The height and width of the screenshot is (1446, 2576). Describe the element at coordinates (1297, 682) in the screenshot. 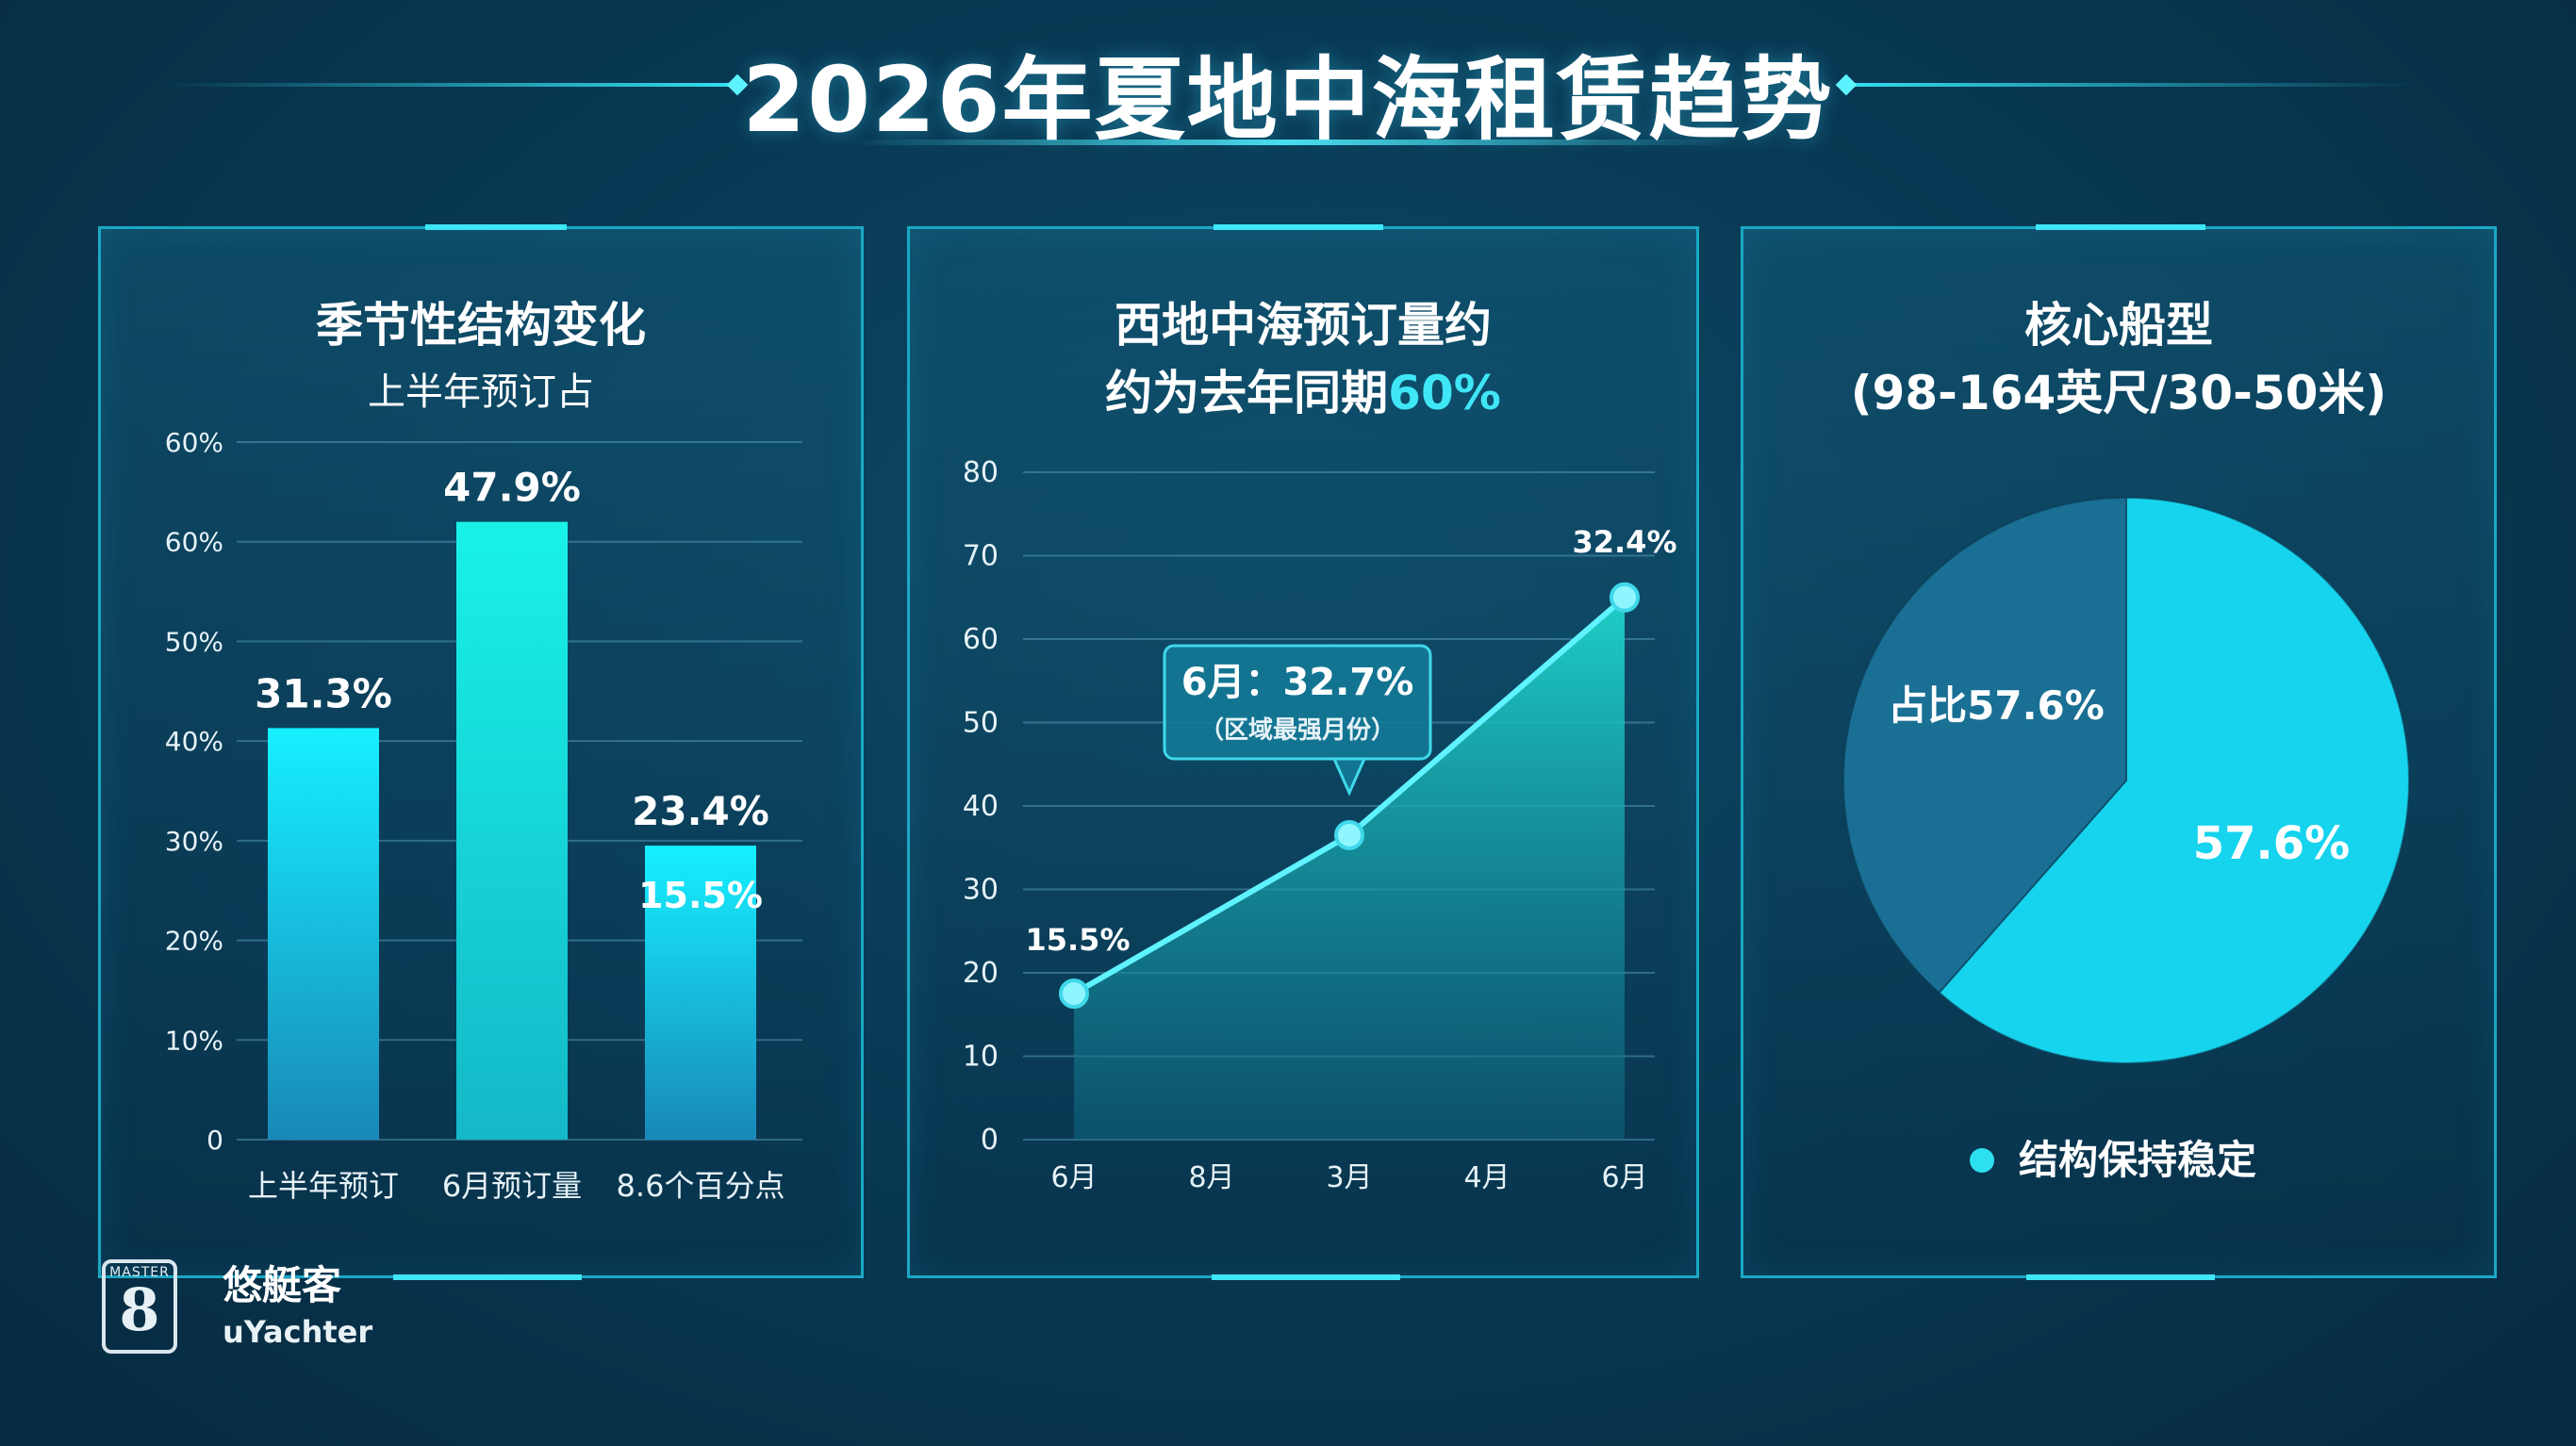

I see `callout-title: 6月：32.7%` at that location.